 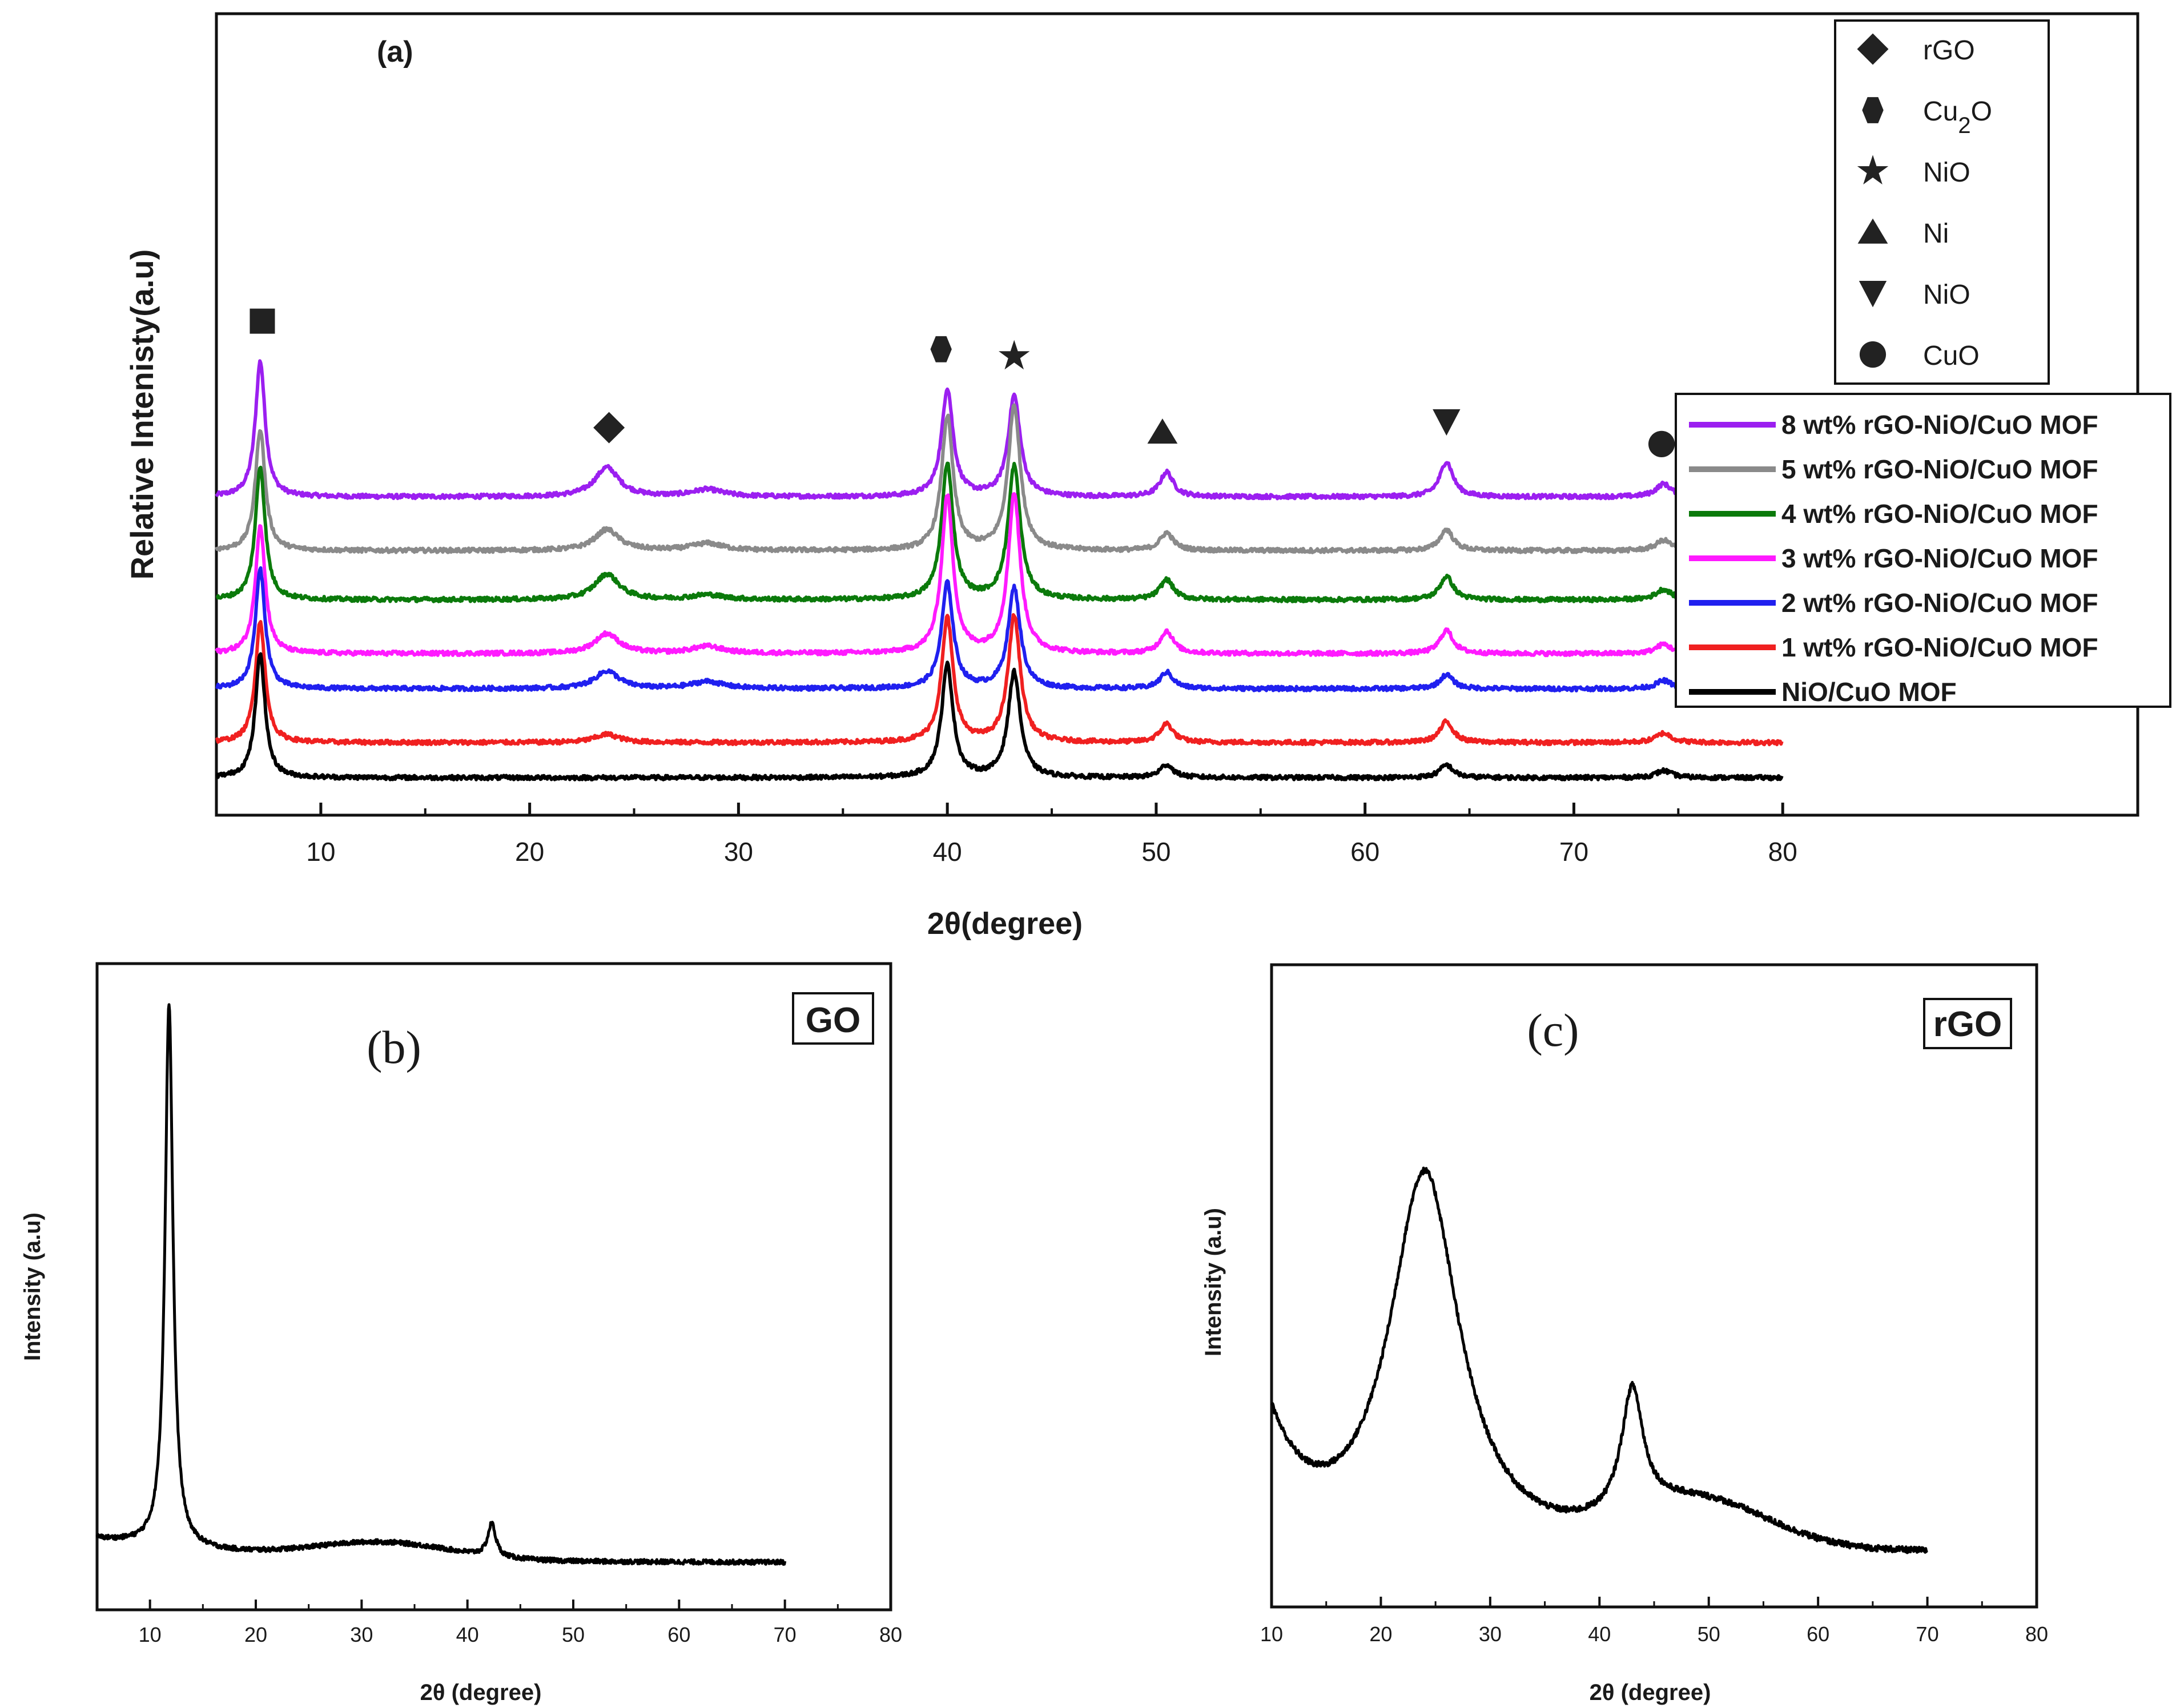 I want to click on go-tag-box, so click(x=833, y=1018).